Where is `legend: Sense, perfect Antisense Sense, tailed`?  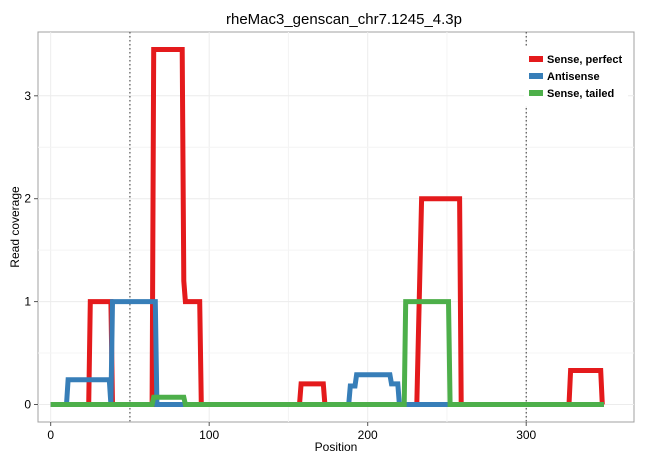
legend: Sense, perfect Antisense Sense, tailed is located at coordinates (576, 76).